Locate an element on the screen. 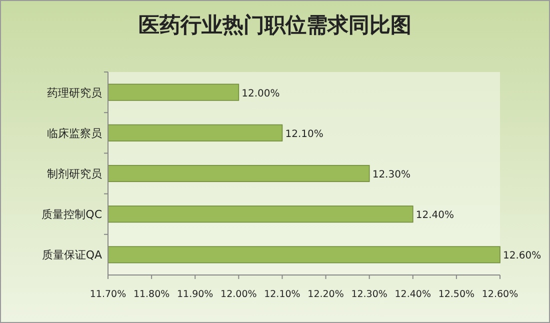  data-label: 12.40% is located at coordinates (435, 216).